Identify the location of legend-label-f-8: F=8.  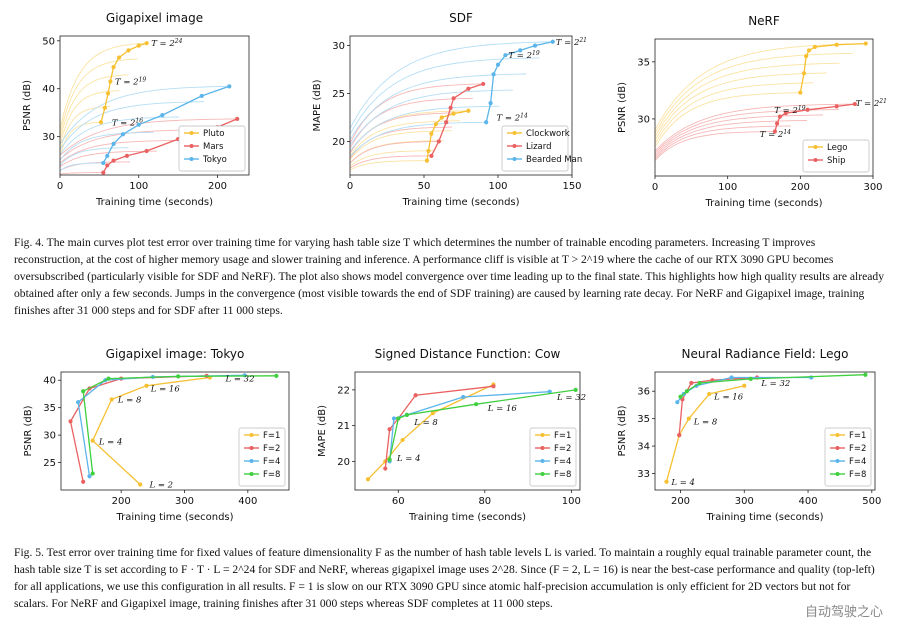
(271, 475).